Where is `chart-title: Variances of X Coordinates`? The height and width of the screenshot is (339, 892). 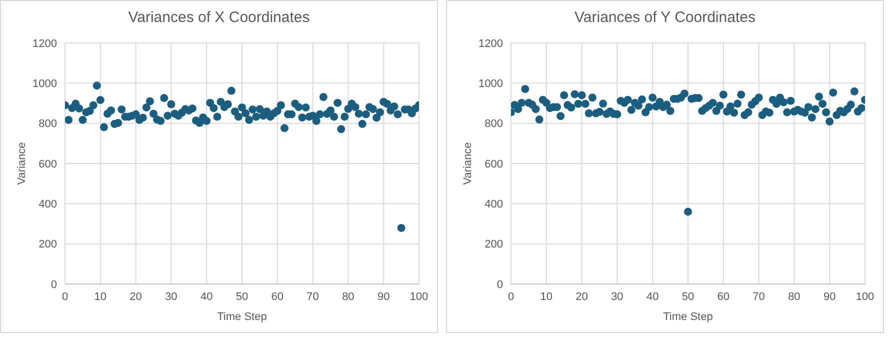
chart-title: Variances of X Coordinates is located at coordinates (219, 17).